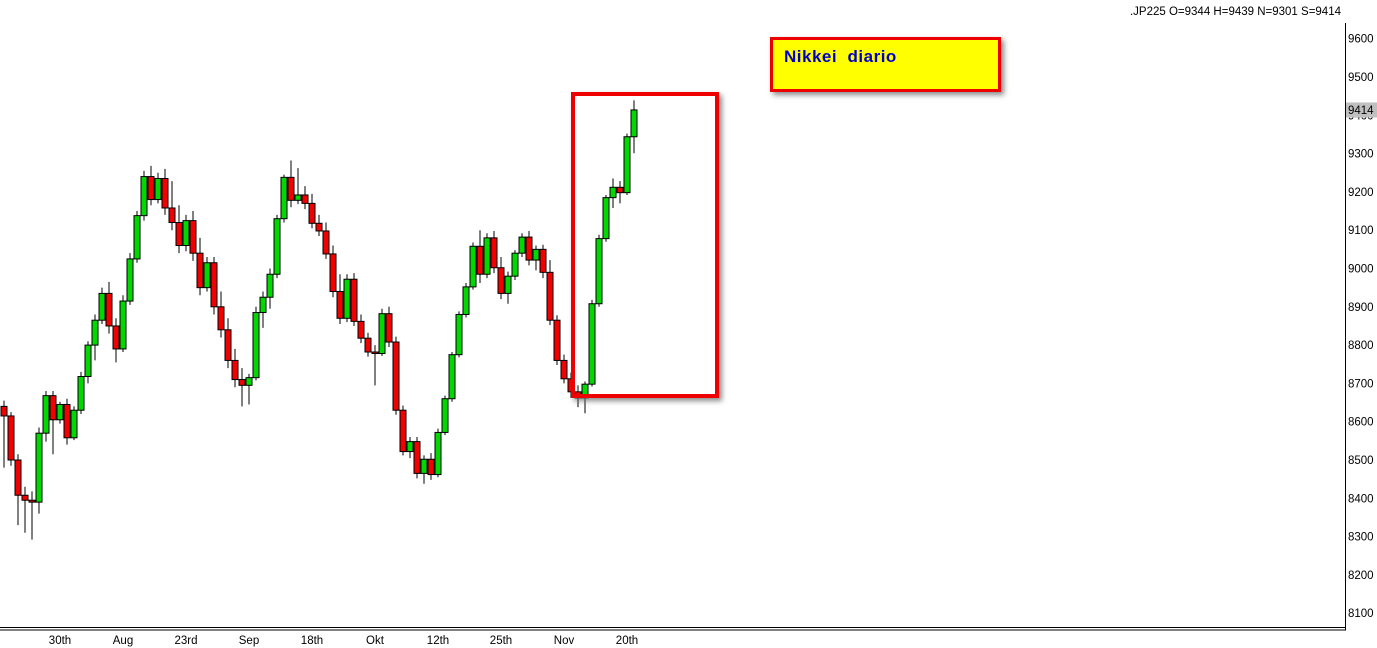  Describe the element at coordinates (60, 641) in the screenshot. I see `date-axis-label: 30th` at that location.